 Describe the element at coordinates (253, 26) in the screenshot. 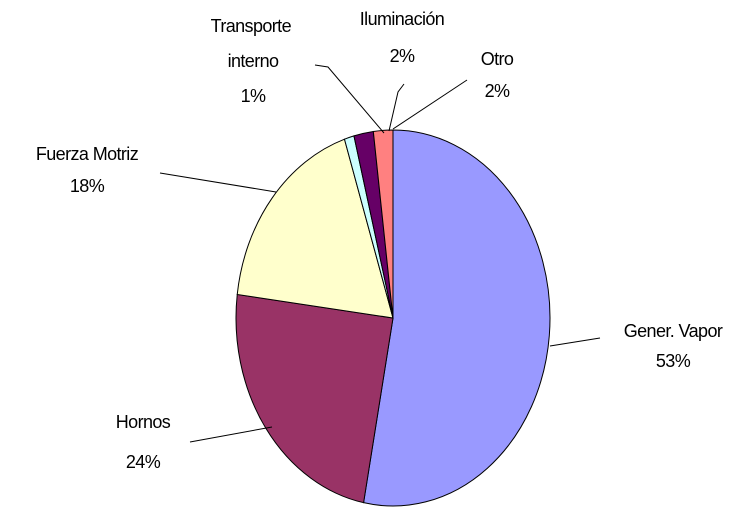

I see `slice-label-line: Transporte` at that location.